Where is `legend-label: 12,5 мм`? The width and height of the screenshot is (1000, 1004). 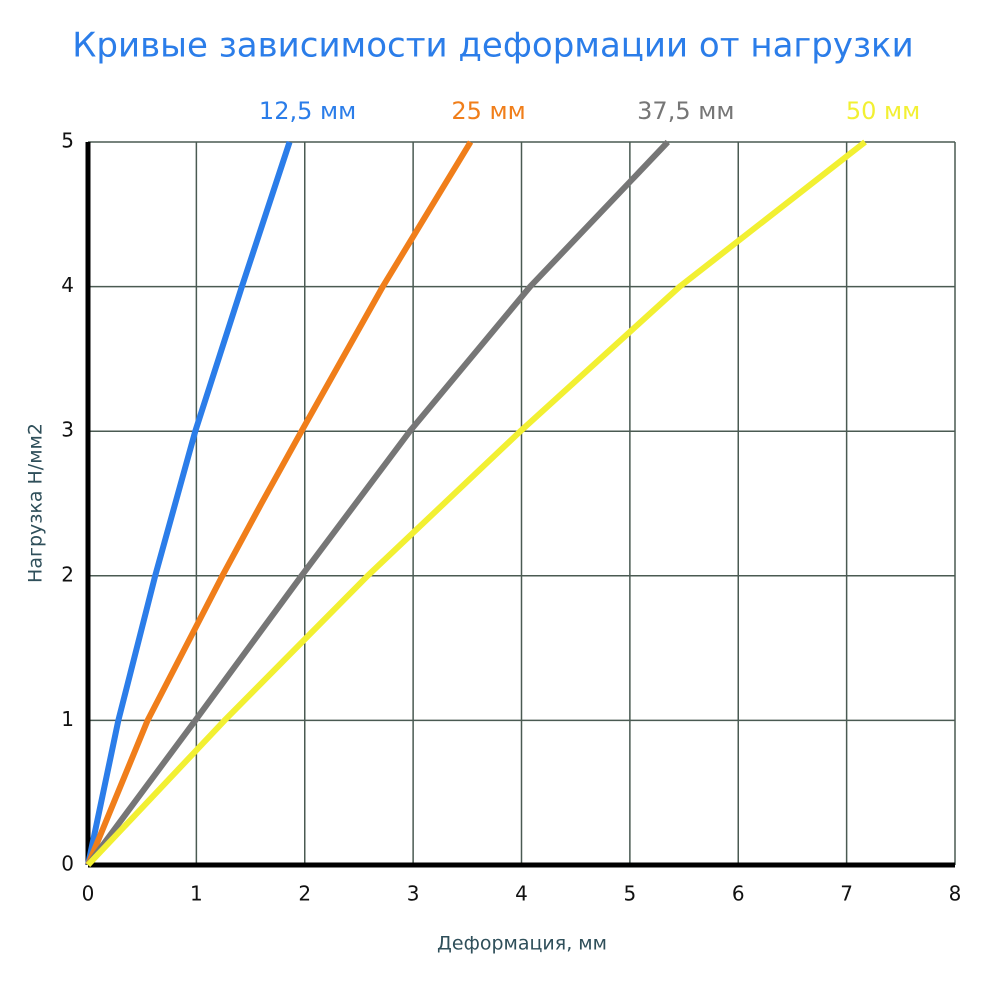
legend-label: 12,5 мм is located at coordinates (307, 111).